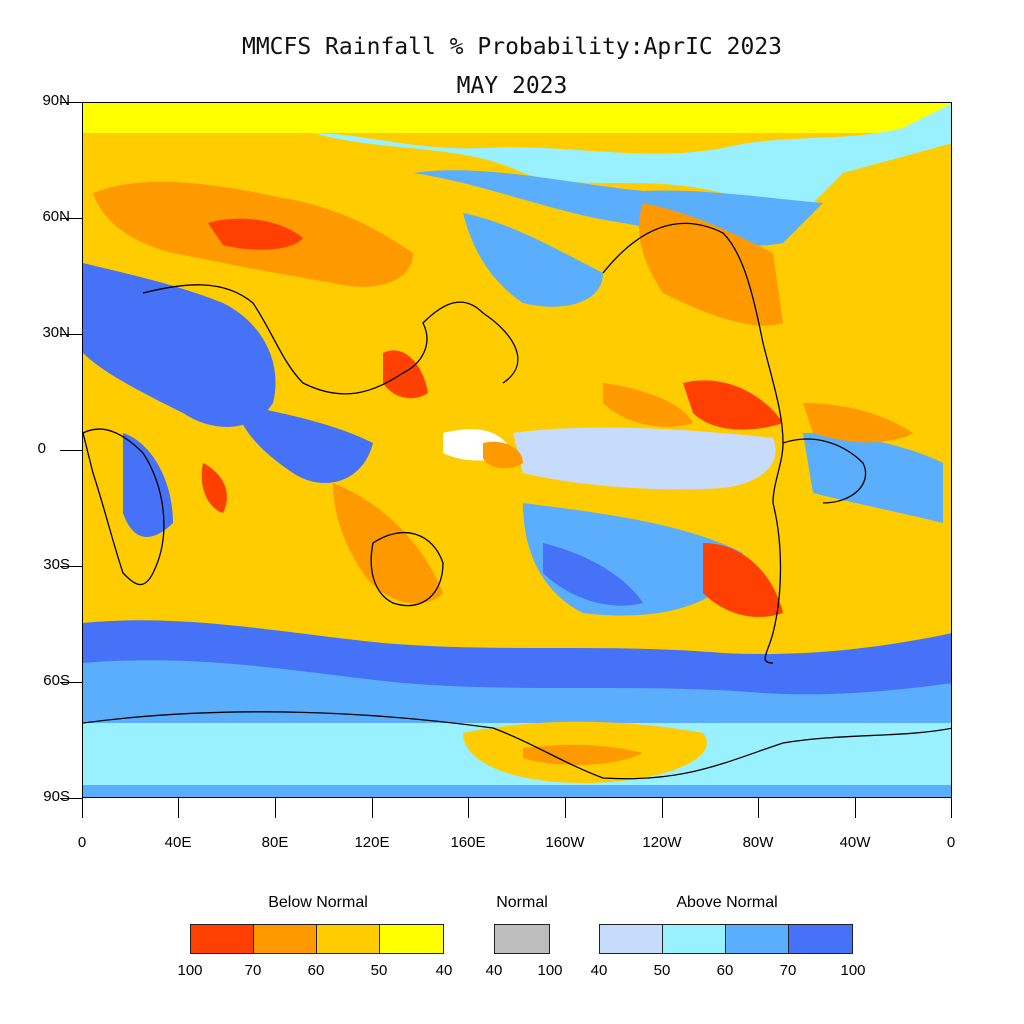 This screenshot has width=1024, height=1024. I want to click on lon-label-160w: 160W, so click(565, 842).